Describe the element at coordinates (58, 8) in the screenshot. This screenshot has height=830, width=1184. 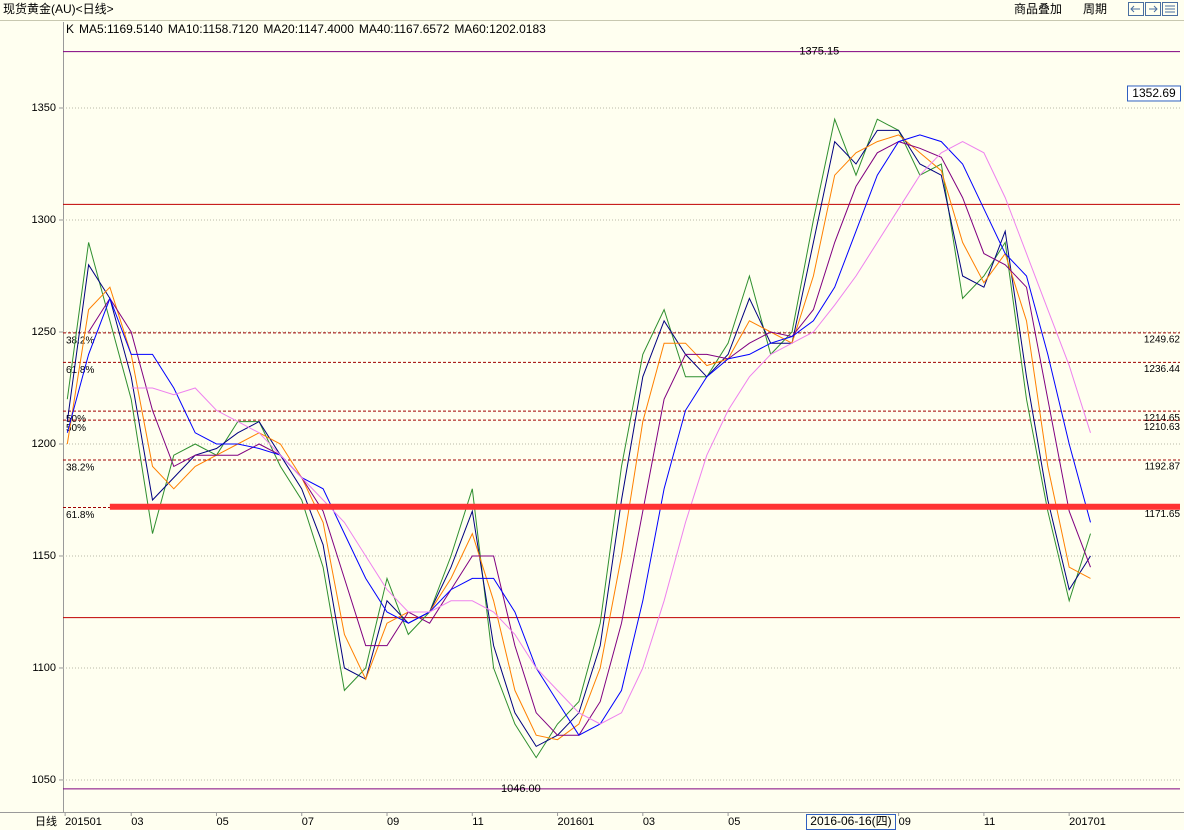
I see `chart-title: 现货黄金(AU)<日线>` at that location.